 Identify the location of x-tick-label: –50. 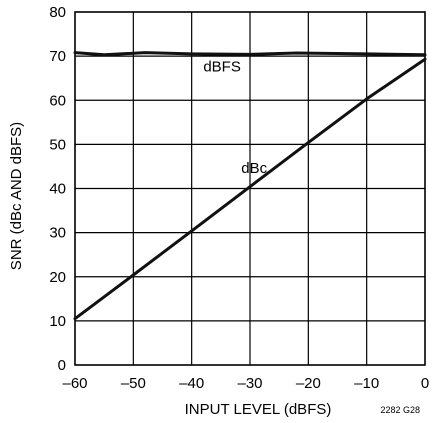
(133, 383).